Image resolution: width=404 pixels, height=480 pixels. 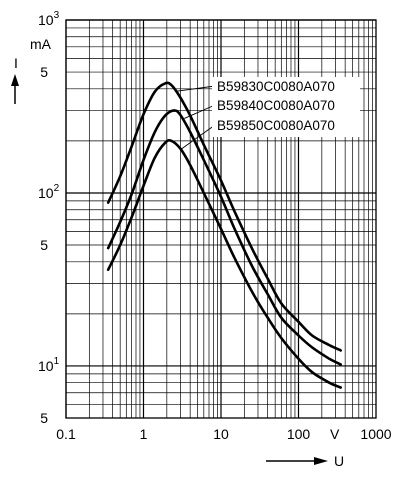 I want to click on x-tick-label: 1, so click(x=144, y=434).